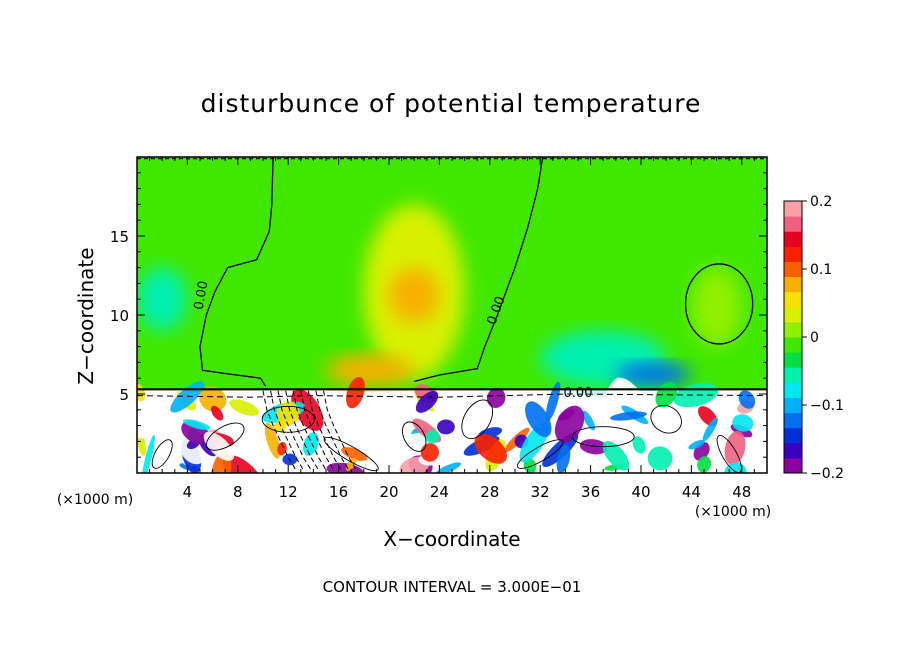 The width and height of the screenshot is (904, 654). Describe the element at coordinates (540, 492) in the screenshot. I see `x-tick-label: 32` at that location.